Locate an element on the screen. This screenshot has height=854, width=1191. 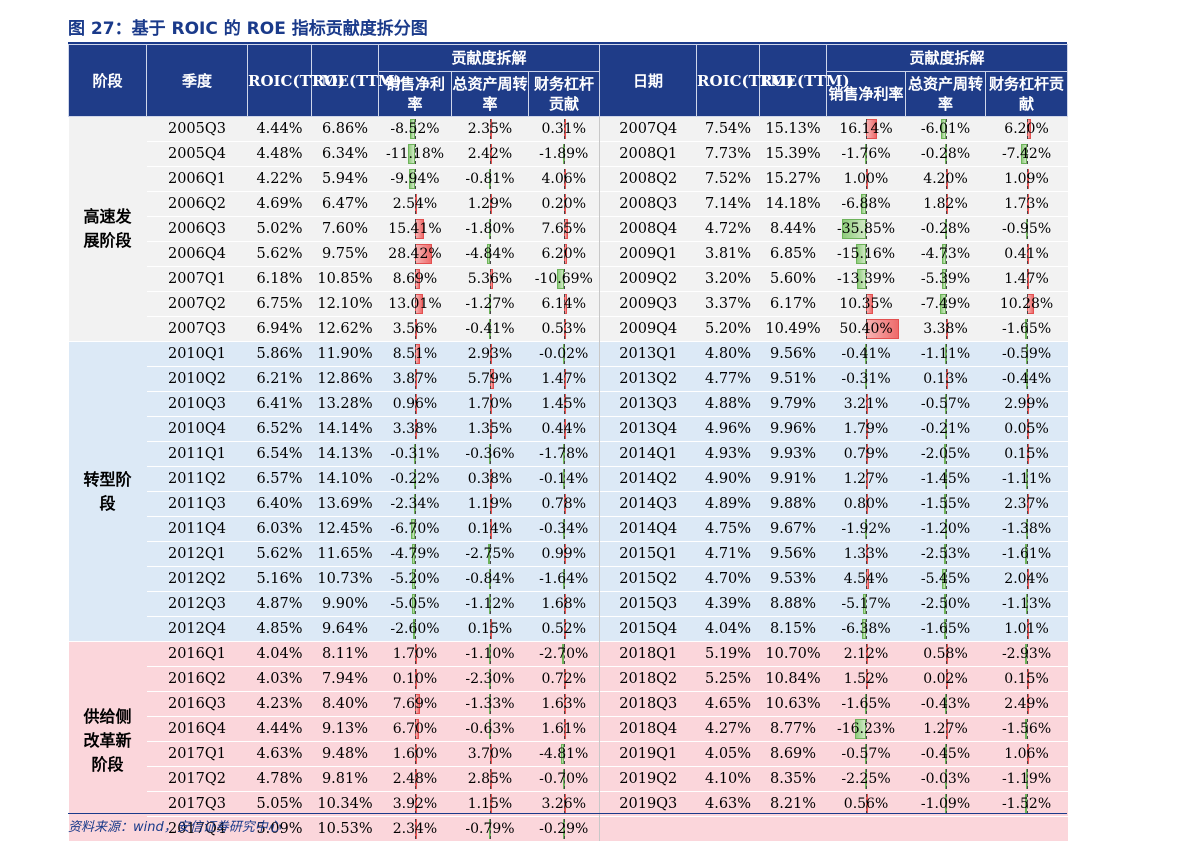
turnover-cell: 2.42% is located at coordinates (490, 154).